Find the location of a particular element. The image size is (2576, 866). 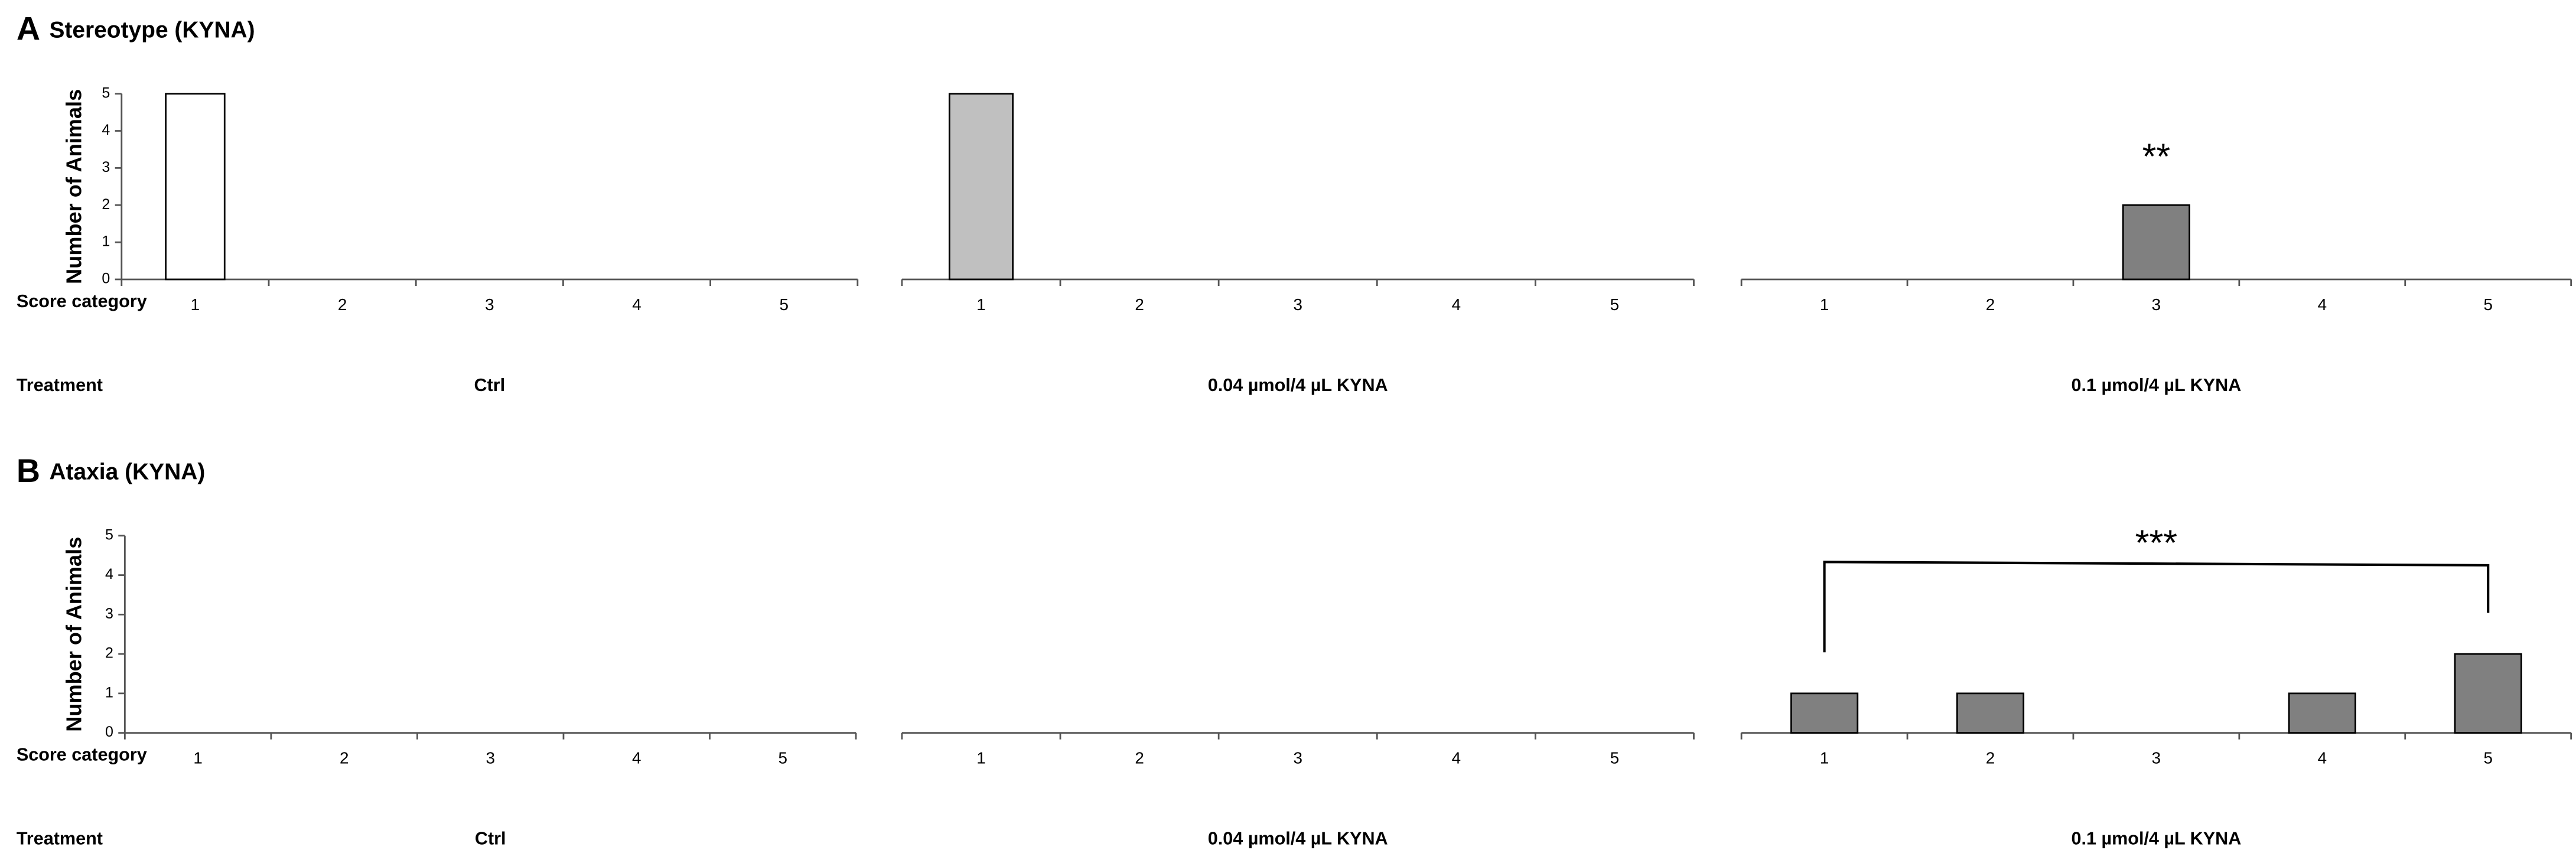

panel-title: Stereotype (KYNA) is located at coordinates (152, 30).